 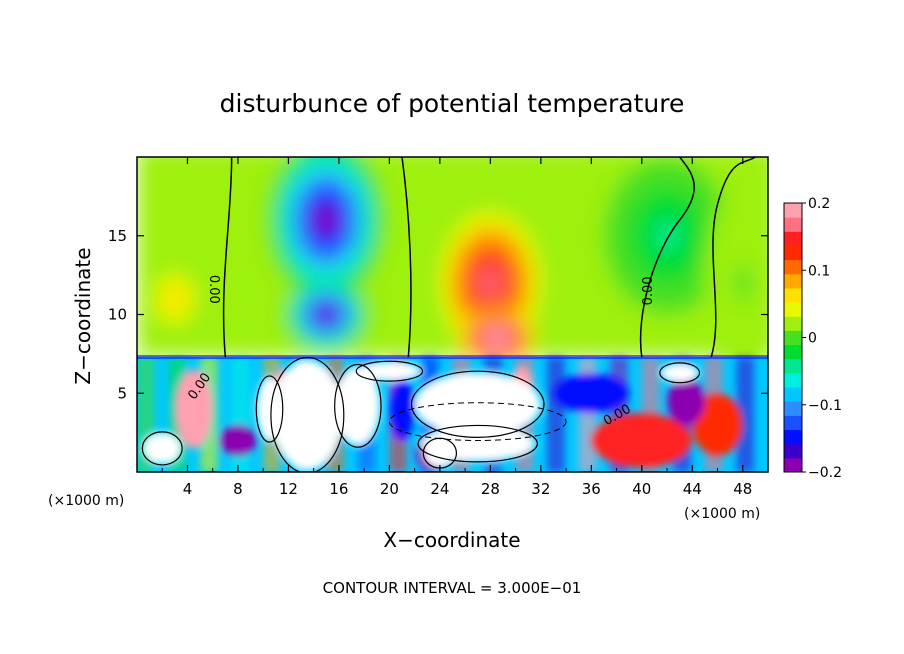 I want to click on colorbar: 0.2 0.1 0 −0.1 −0.2, so click(x=812, y=338).